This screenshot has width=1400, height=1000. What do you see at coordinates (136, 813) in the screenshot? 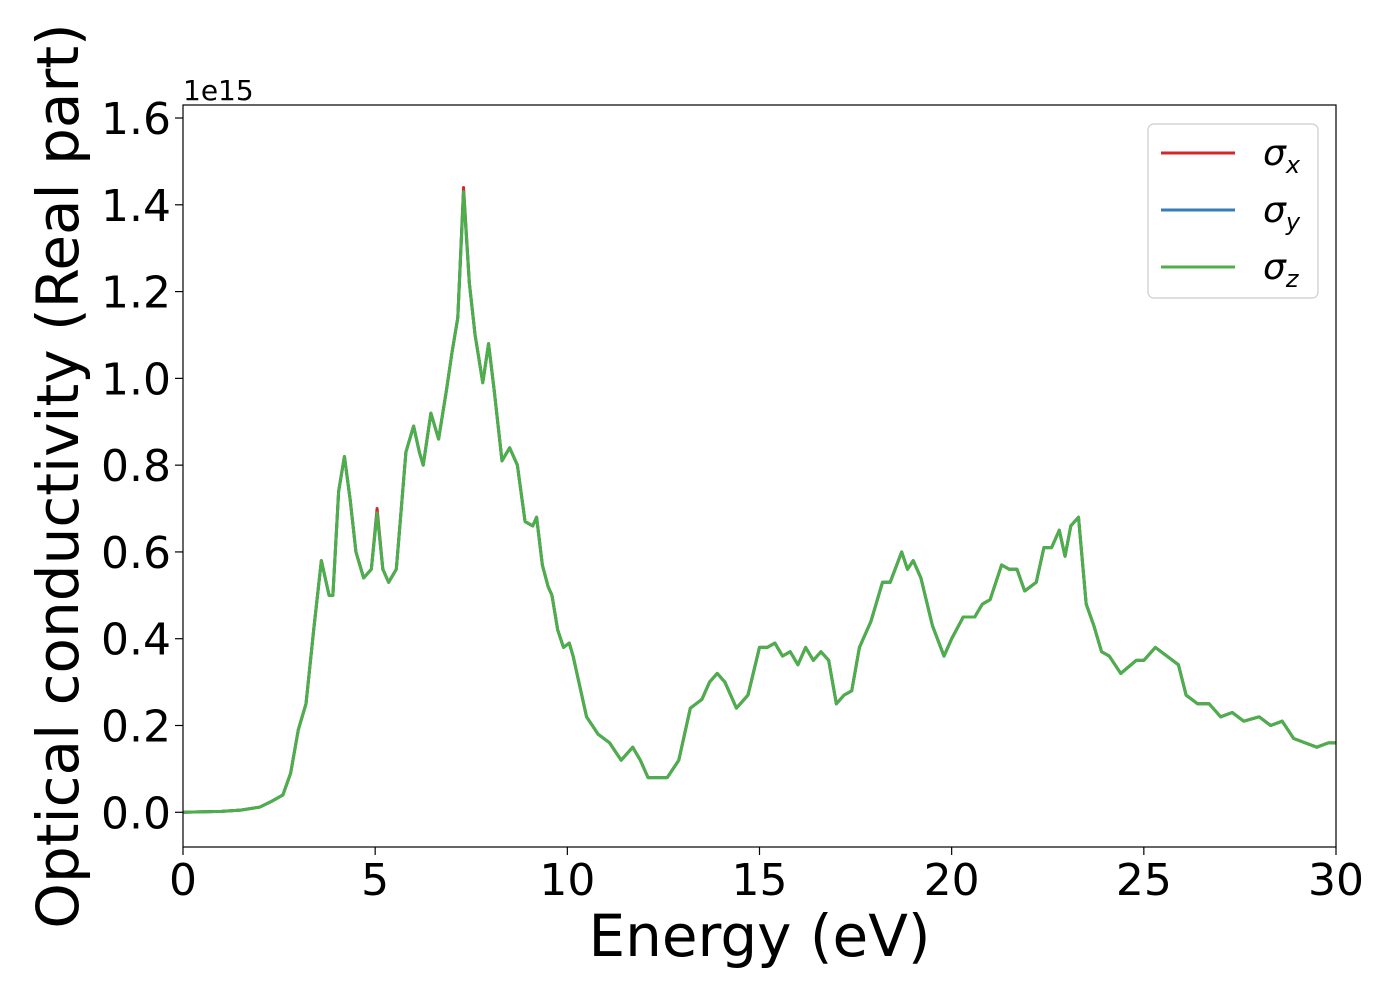
I see `y-tick-label: 0.0` at bounding box center [136, 813].